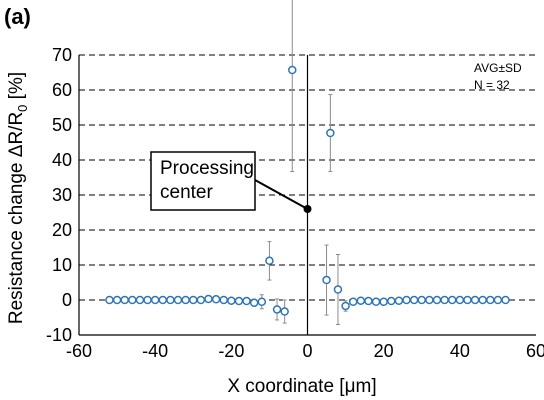 The image size is (544, 400). Describe the element at coordinates (535, 351) in the screenshot. I see `x-tick-label: 60` at that location.